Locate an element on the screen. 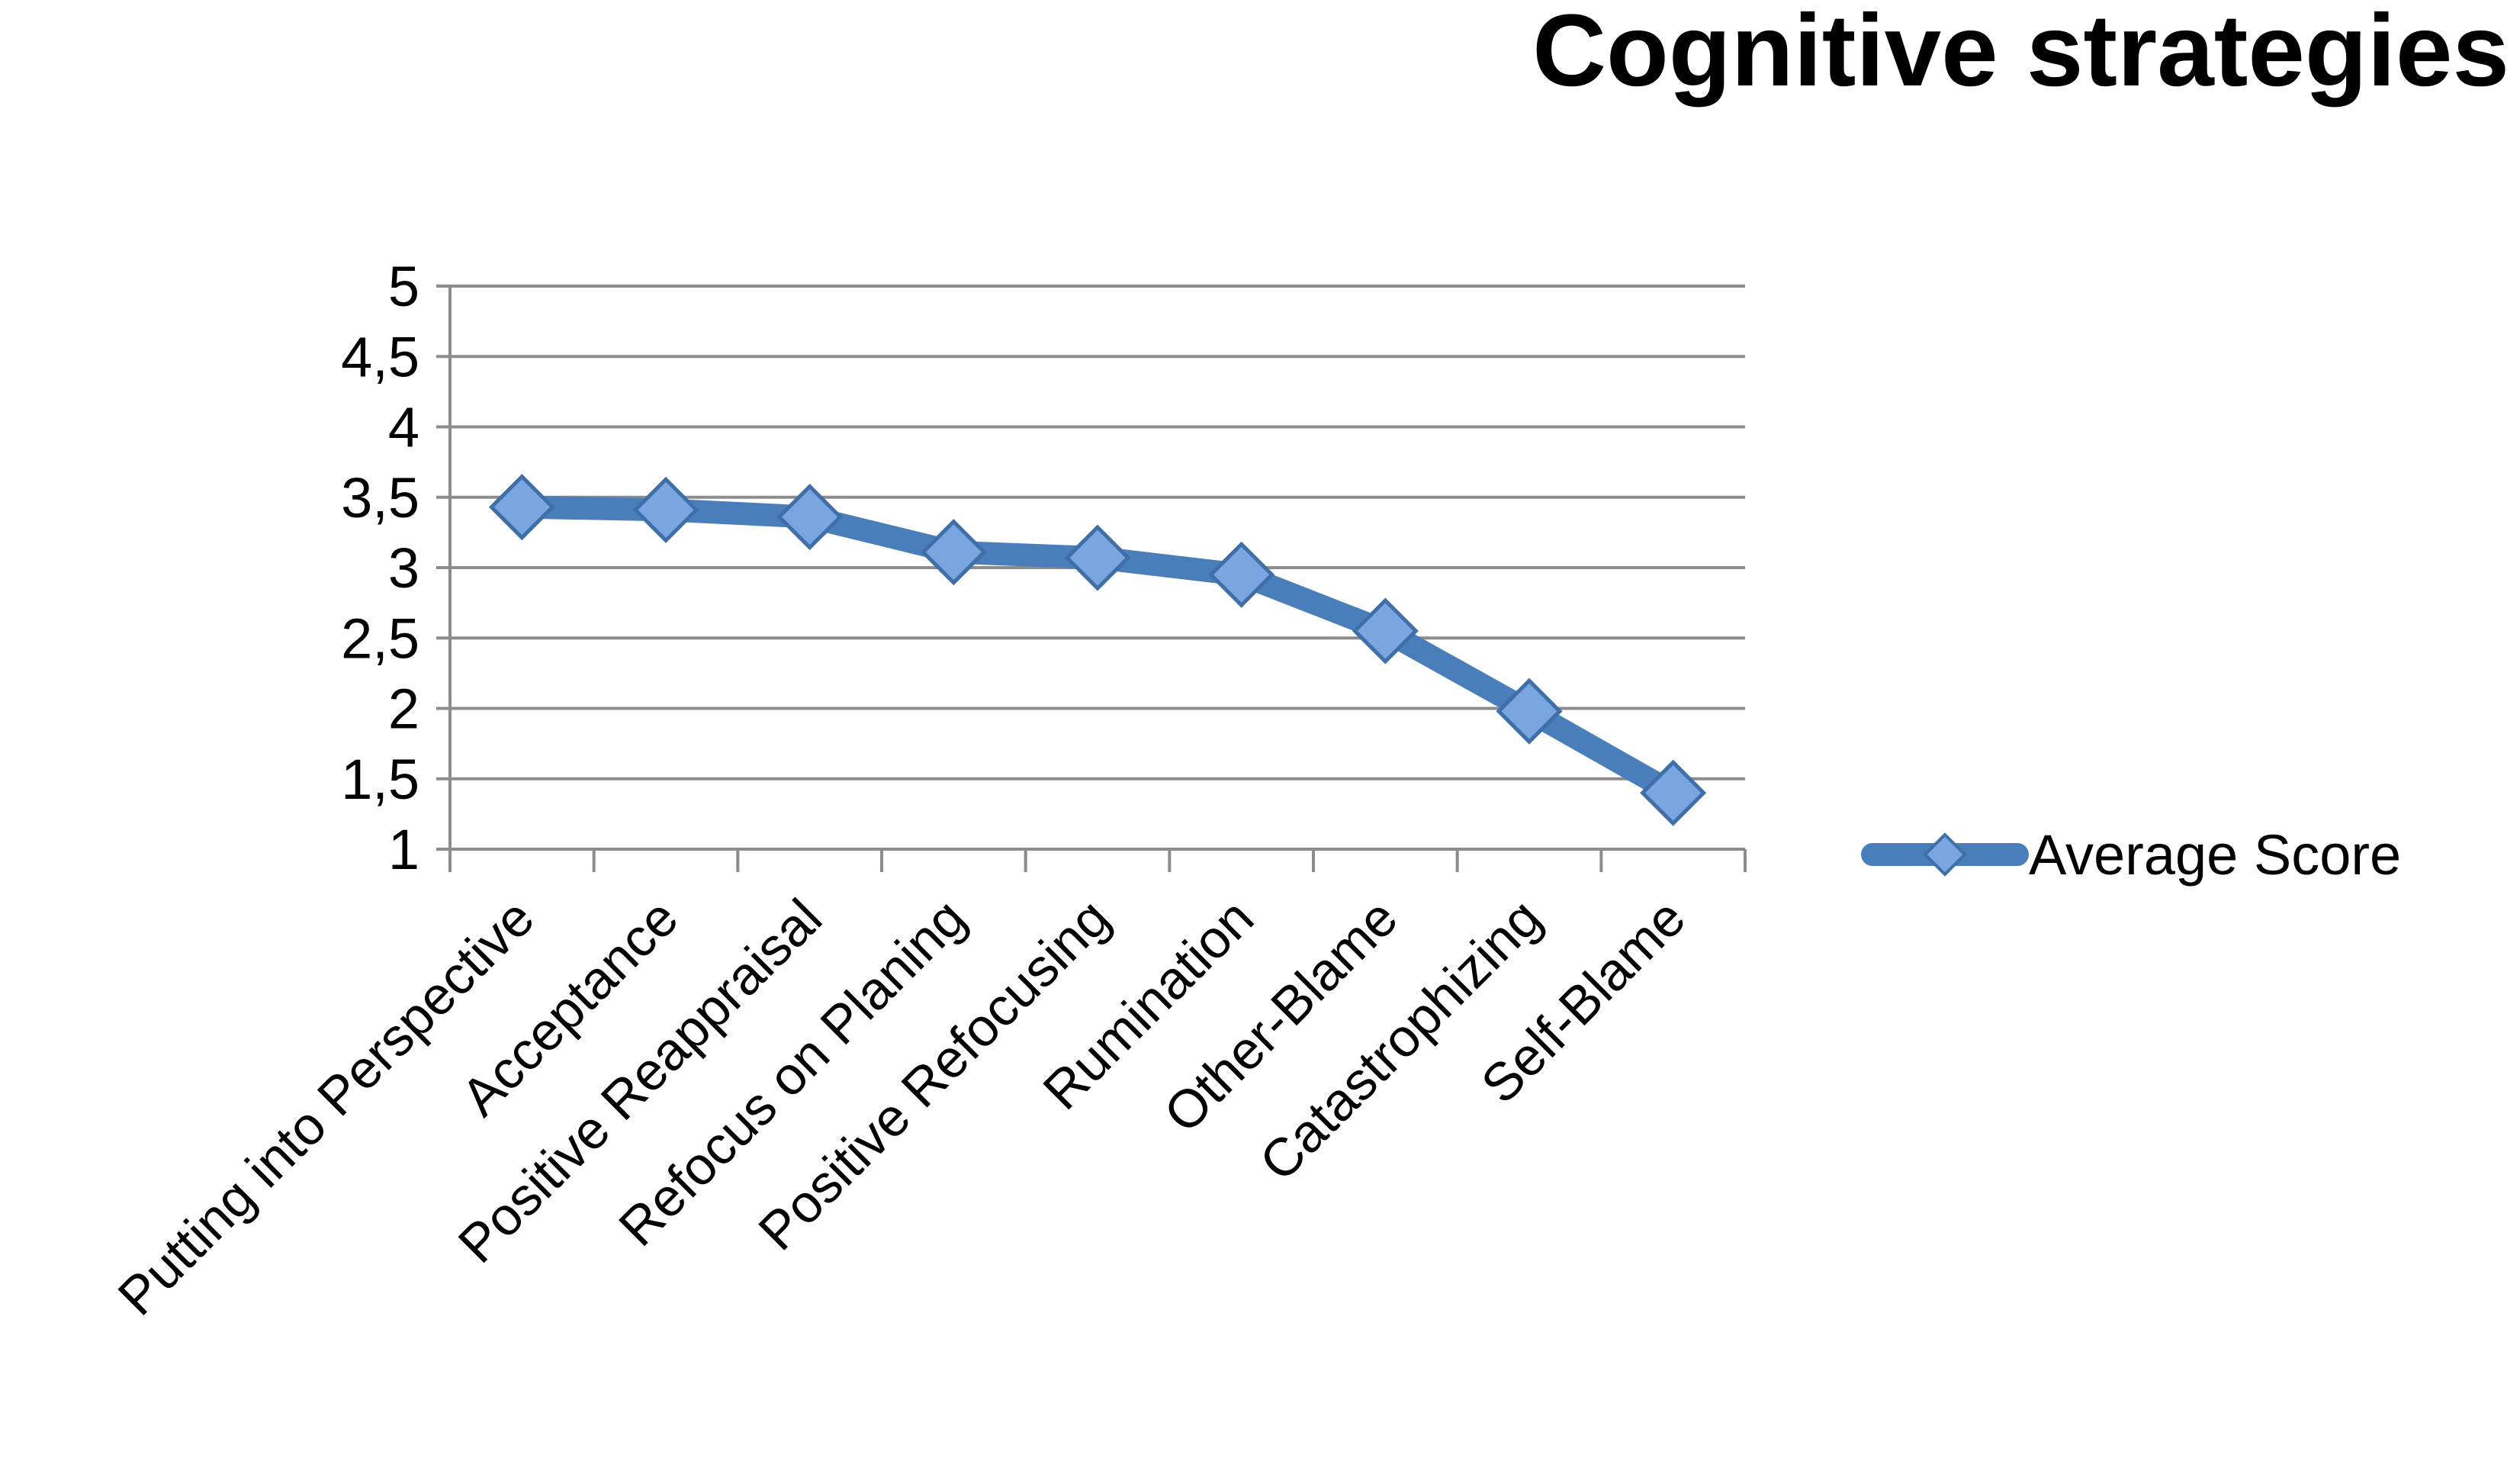 This screenshot has width=2520, height=1458. y-axis-ticks: 1 1,5 2 2,5 3 3,5 4 4,5 5 is located at coordinates (380, 568).